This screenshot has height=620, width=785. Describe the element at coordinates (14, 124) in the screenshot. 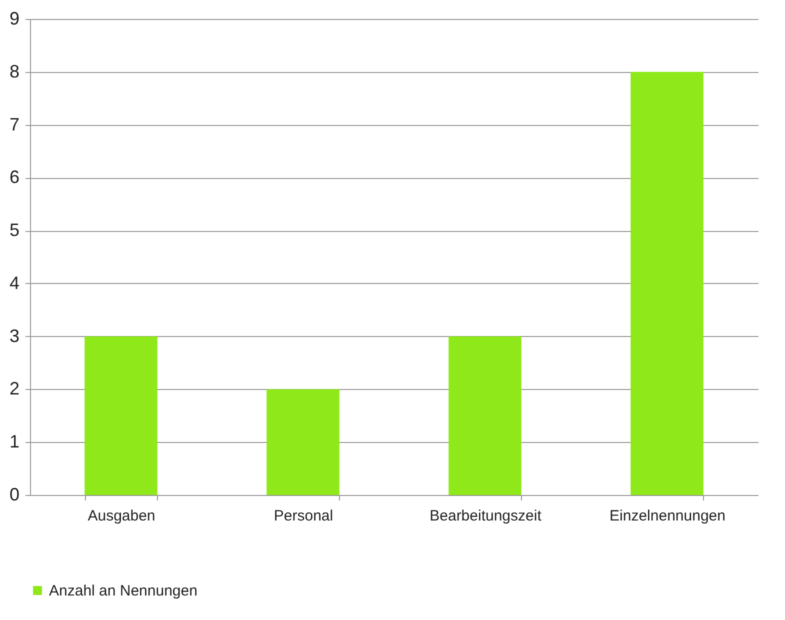

I see `y-tick-label: 7` at that location.